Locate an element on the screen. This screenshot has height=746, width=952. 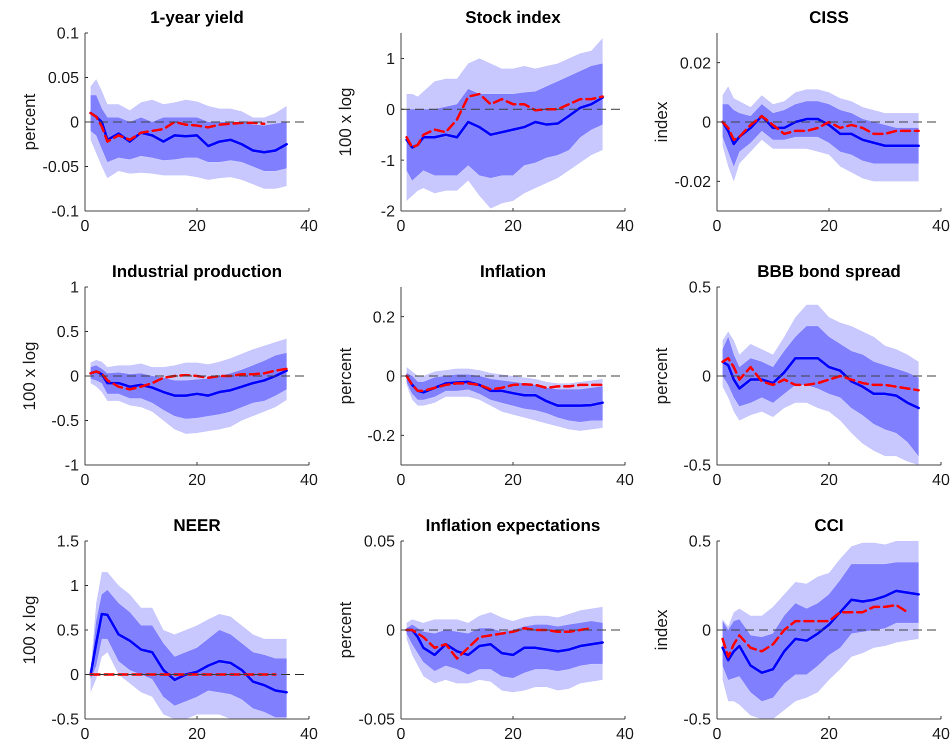
y-tick-label: -2 is located at coordinates (388, 212).